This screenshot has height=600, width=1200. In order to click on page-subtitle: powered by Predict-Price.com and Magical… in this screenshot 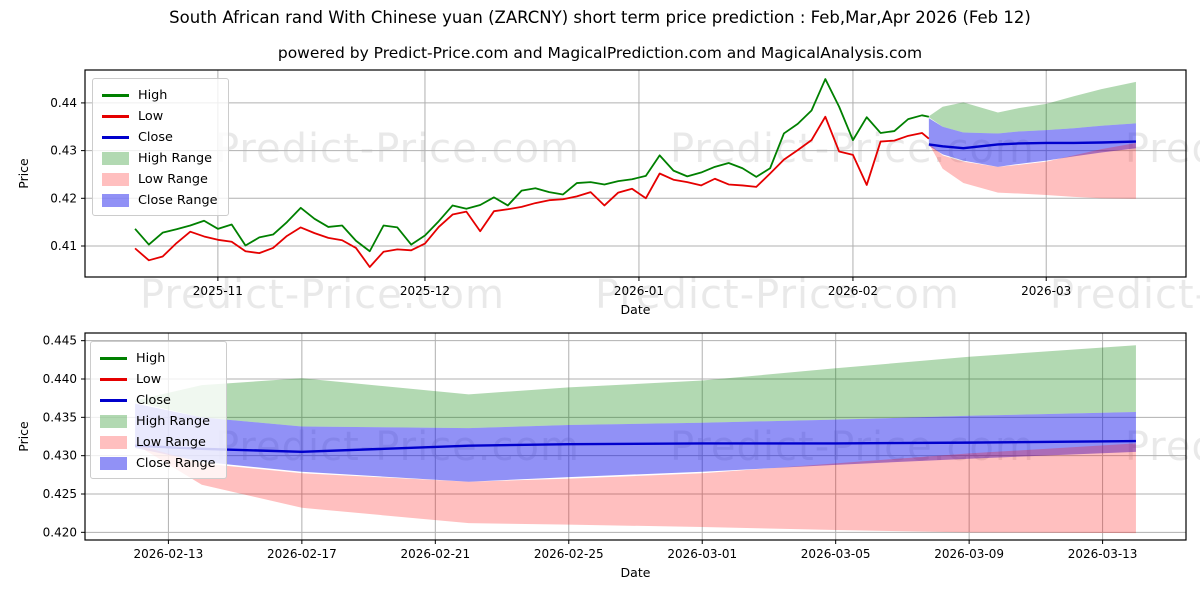, I will do `click(600, 53)`.